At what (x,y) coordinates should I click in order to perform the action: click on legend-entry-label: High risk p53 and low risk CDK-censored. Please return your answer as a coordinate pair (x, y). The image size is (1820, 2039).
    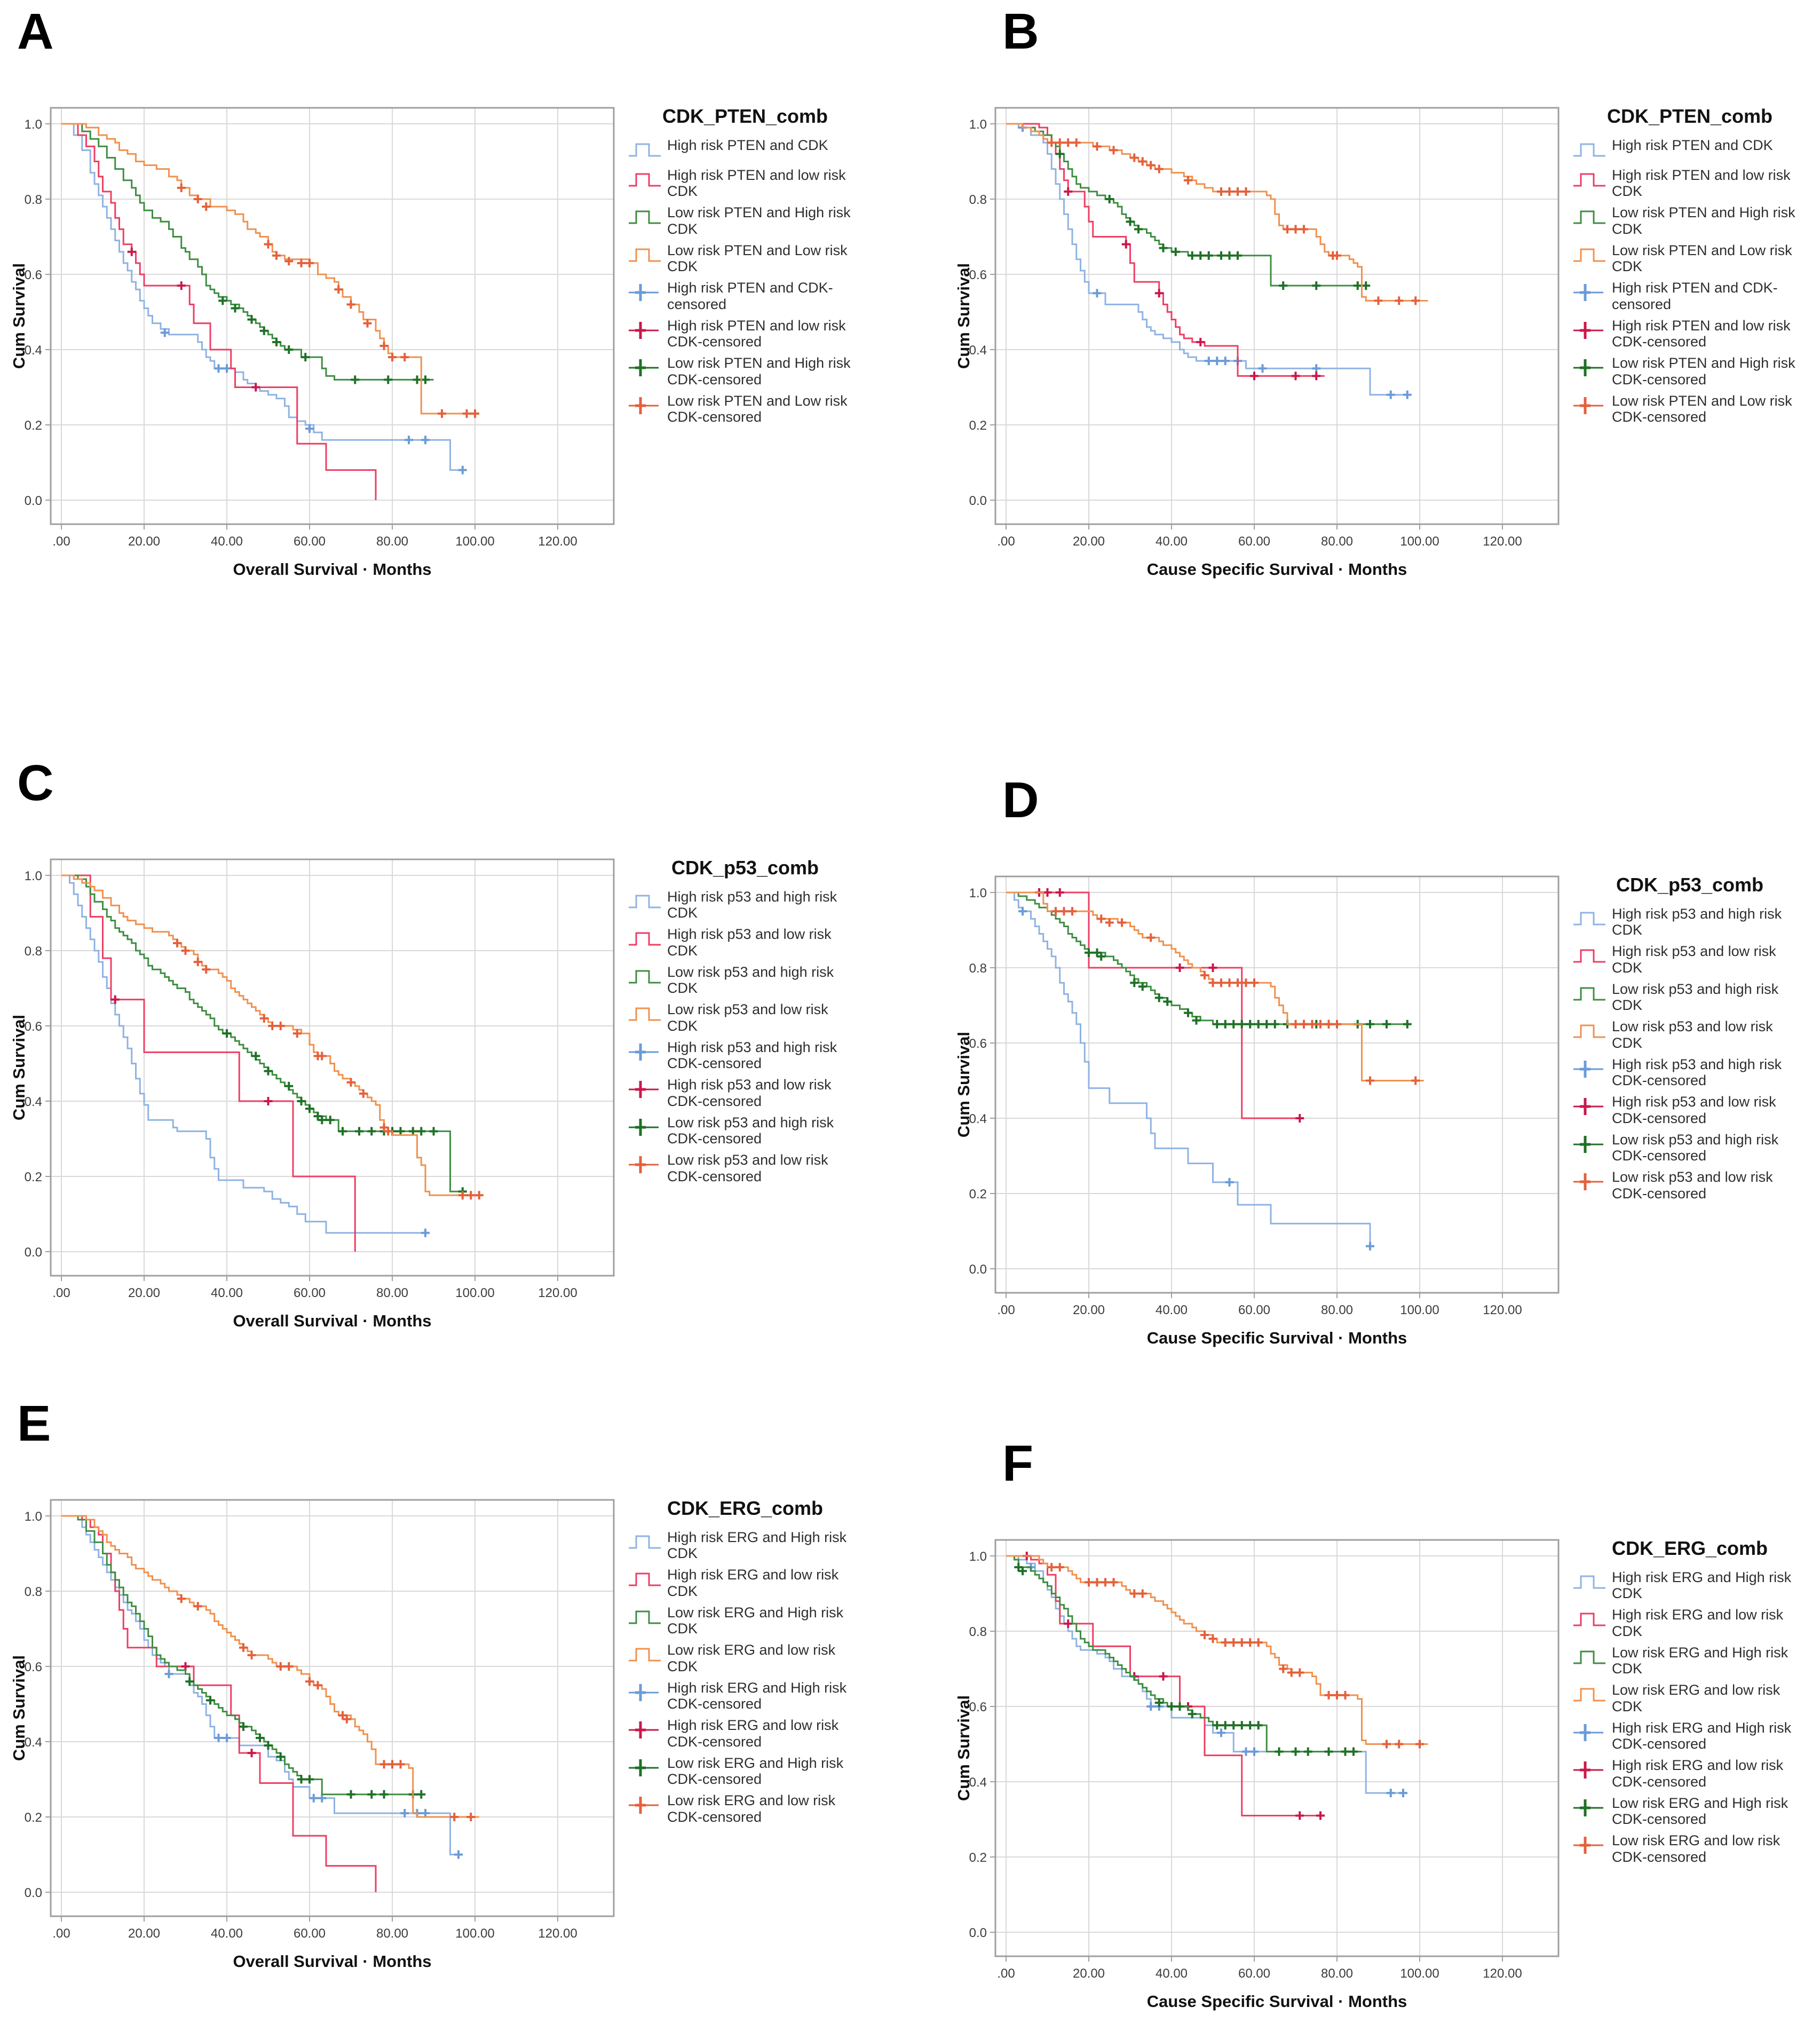
    Looking at the image, I should click on (749, 1093).